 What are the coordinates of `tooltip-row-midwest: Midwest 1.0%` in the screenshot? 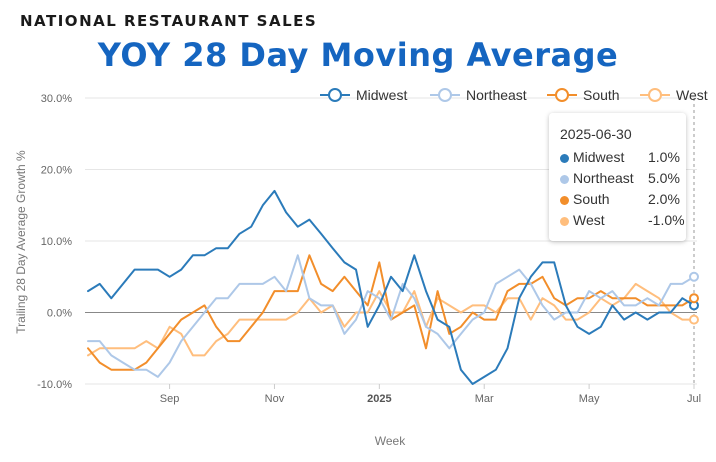 It's located at (623, 159).